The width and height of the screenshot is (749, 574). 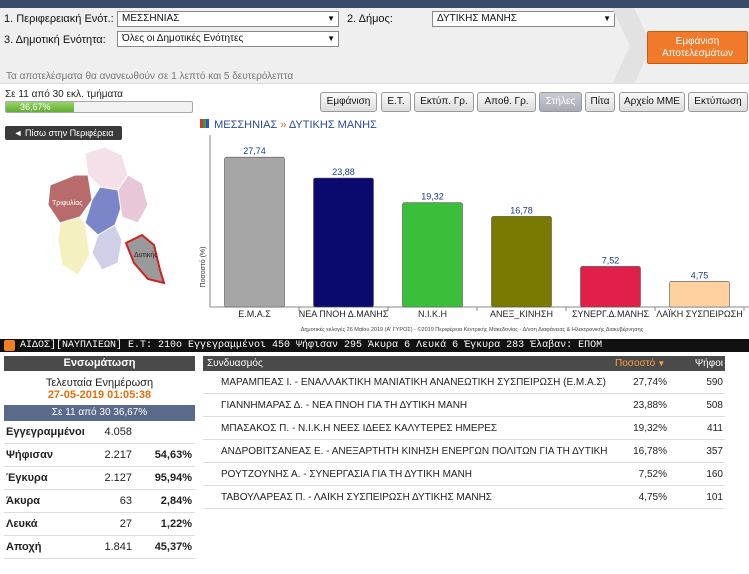 What do you see at coordinates (523, 19) in the screenshot?
I see `municipality-select: ΔΥΤΙΚΗΣ ΜΑΝΗΣ ▼` at bounding box center [523, 19].